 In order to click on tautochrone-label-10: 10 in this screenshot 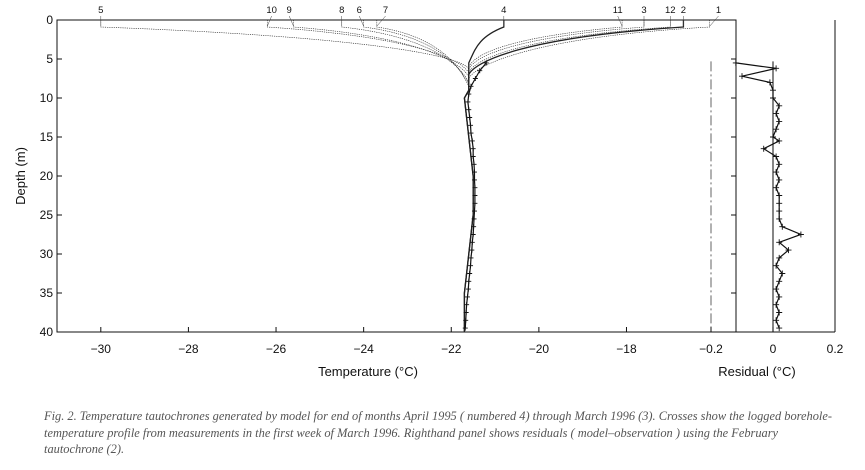, I will do `click(271, 10)`.